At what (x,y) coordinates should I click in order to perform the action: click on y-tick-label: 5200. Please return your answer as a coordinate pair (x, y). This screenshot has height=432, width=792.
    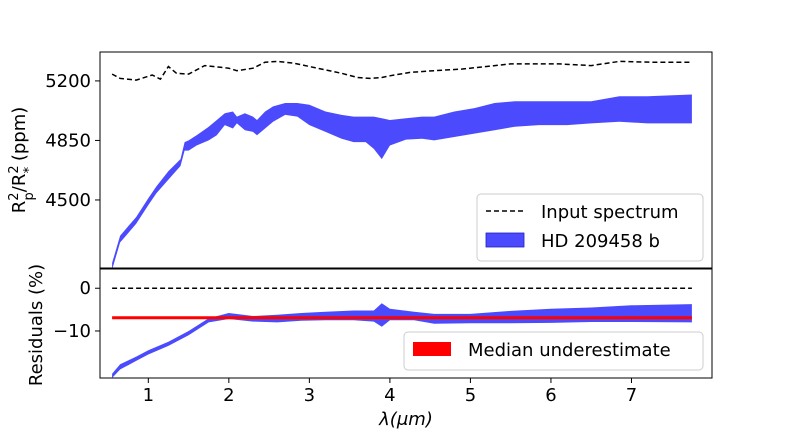
    Looking at the image, I should click on (68, 81).